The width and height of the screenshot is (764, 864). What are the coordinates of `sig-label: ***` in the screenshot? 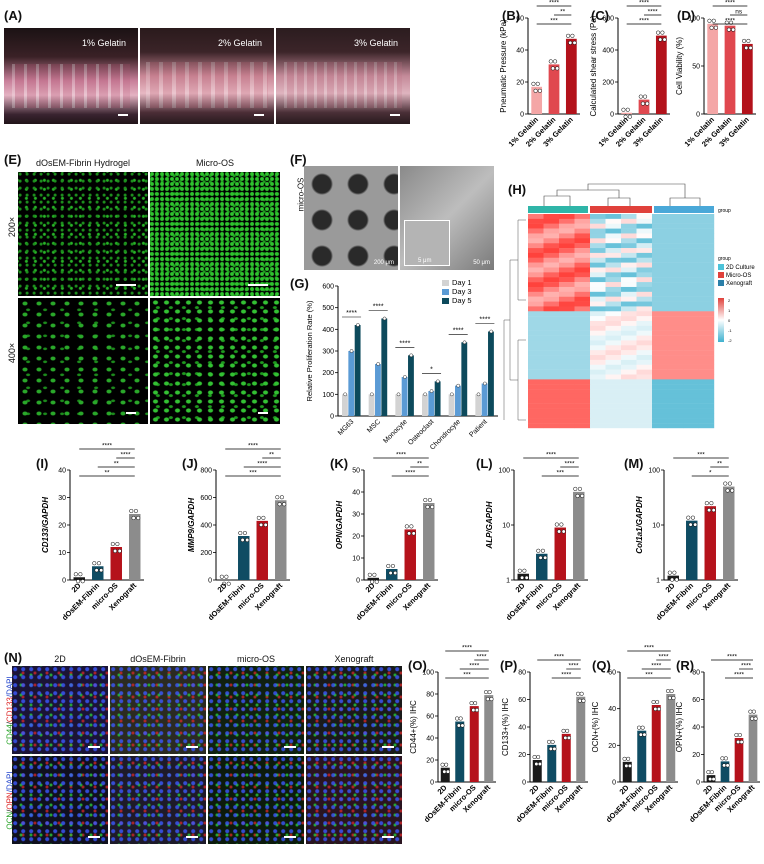 It's located at (701, 455).